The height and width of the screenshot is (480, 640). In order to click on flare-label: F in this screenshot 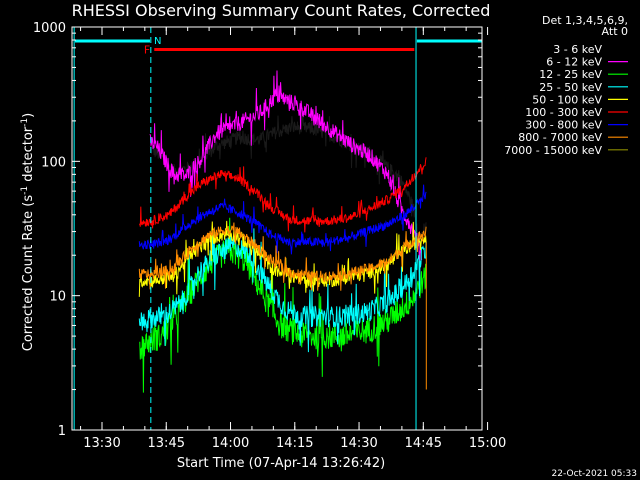, I will do `click(147, 49)`.